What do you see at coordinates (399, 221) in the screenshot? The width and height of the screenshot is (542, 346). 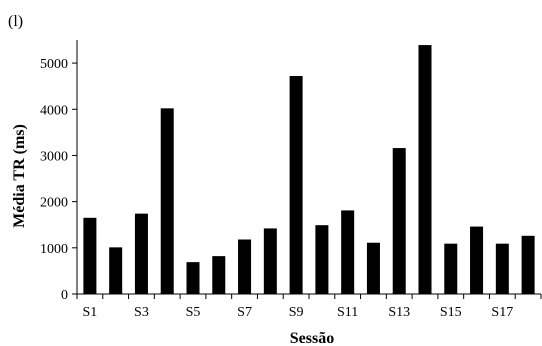 I see `bar-s13` at bounding box center [399, 221].